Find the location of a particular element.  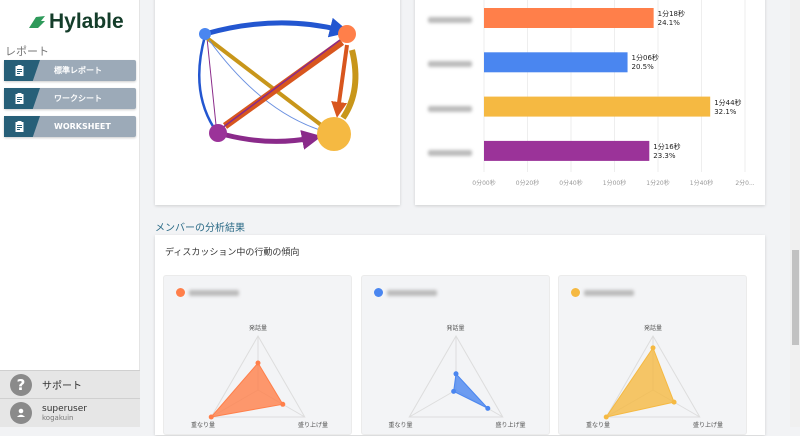

sidebar-item: WORKSHEET is located at coordinates (70, 126).